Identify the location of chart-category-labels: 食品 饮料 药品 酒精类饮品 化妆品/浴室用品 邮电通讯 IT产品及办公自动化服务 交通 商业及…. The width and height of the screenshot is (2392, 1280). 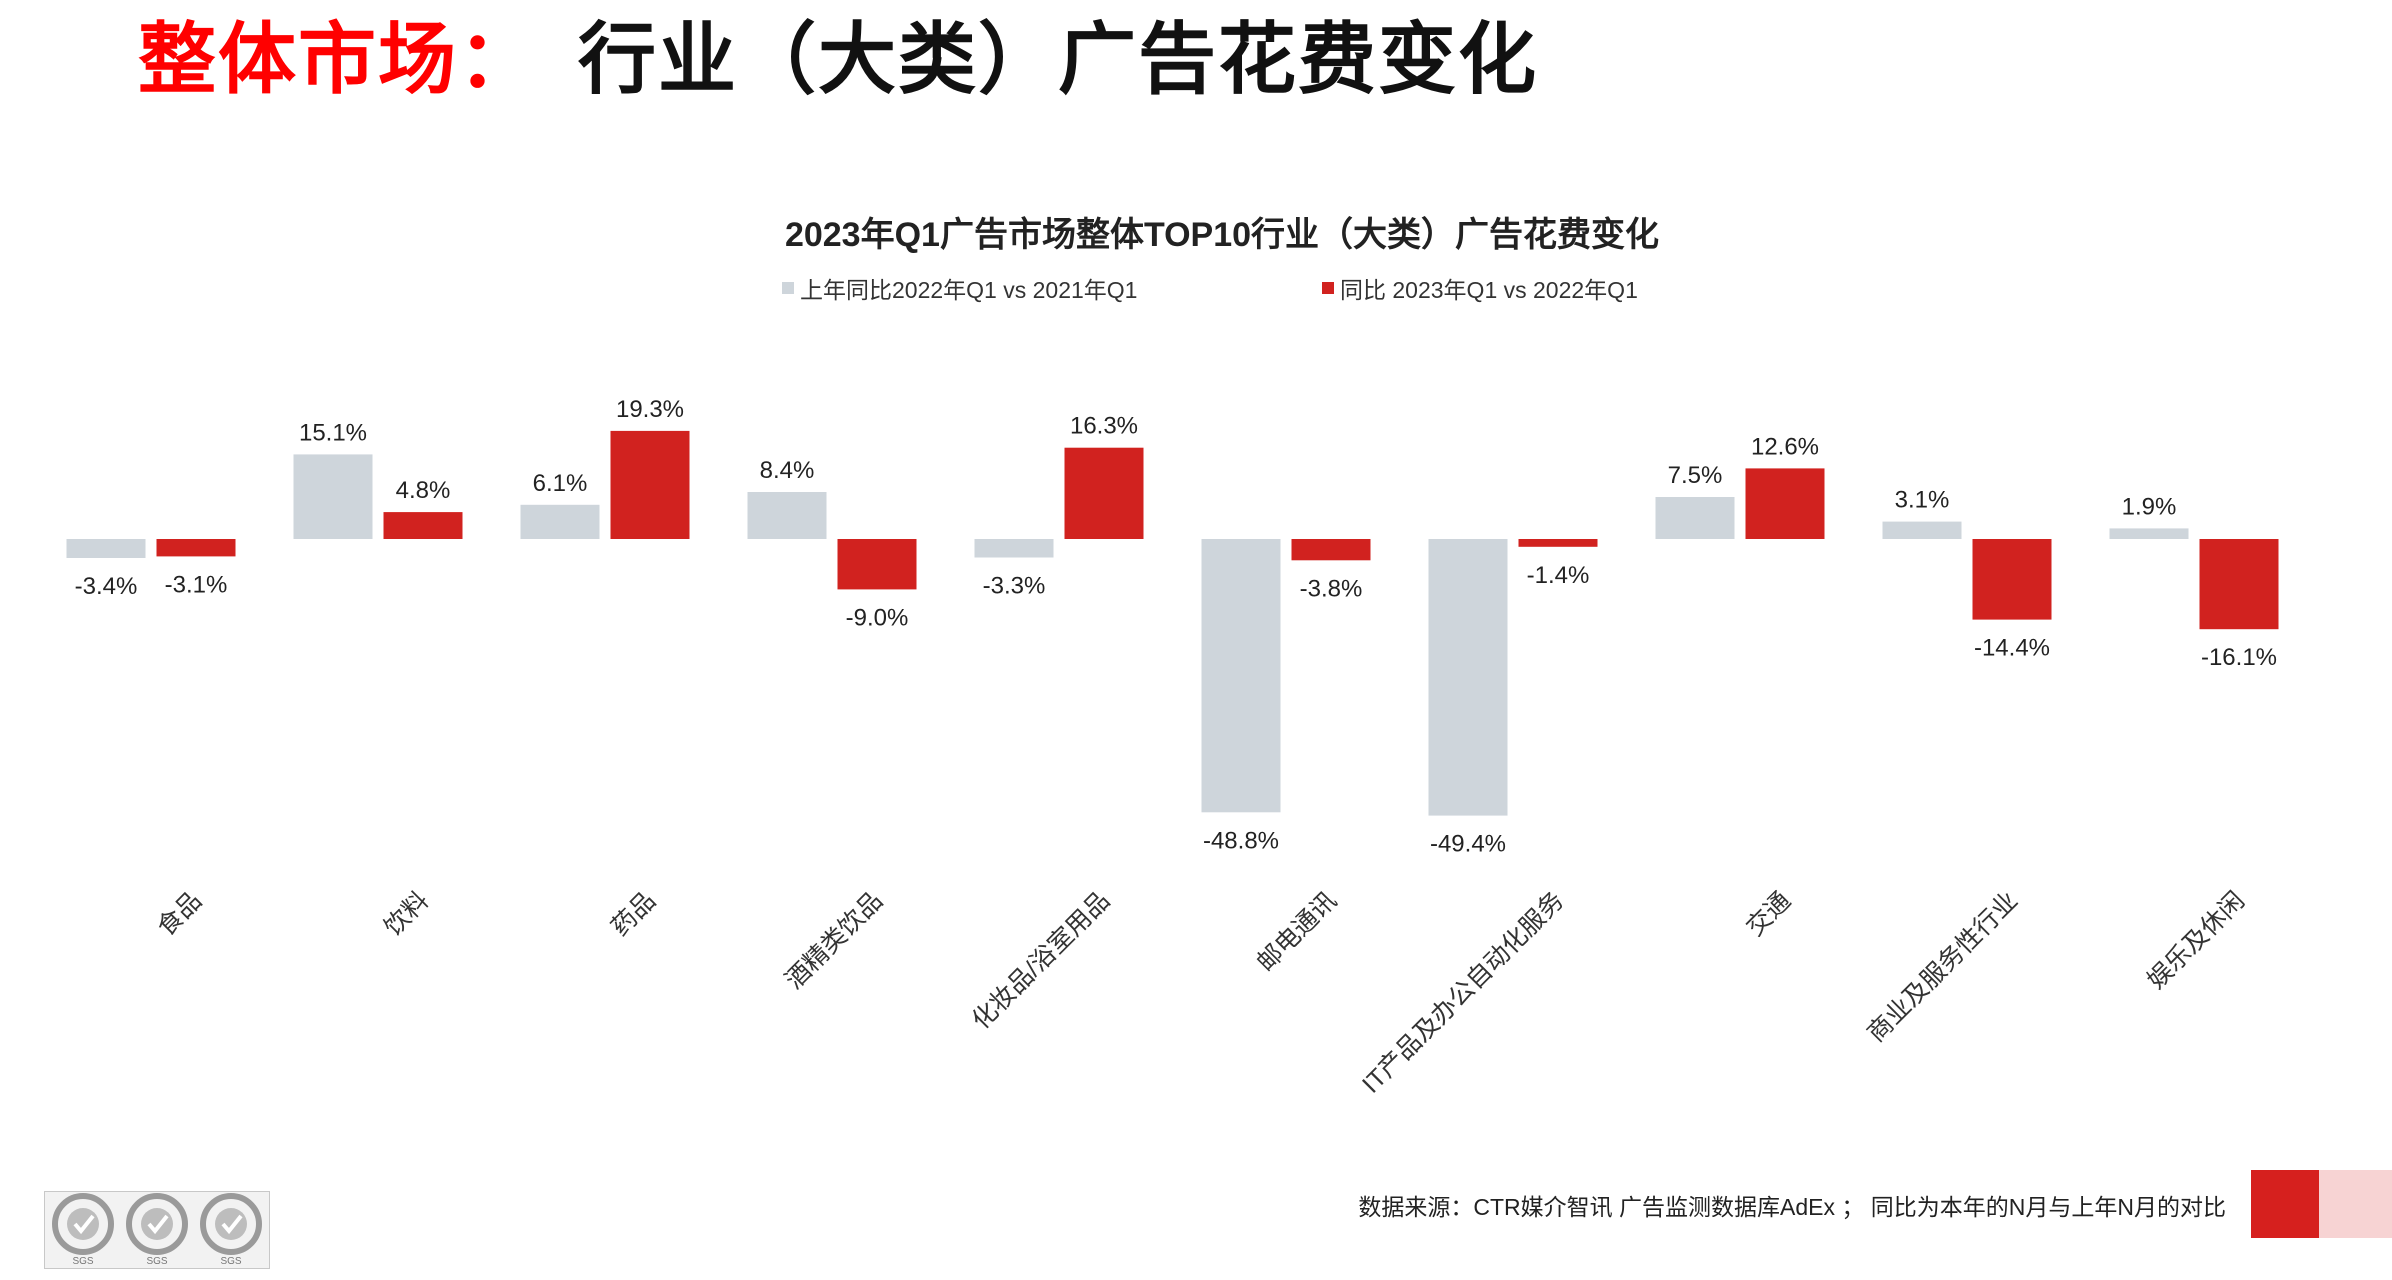
(1201, 992).